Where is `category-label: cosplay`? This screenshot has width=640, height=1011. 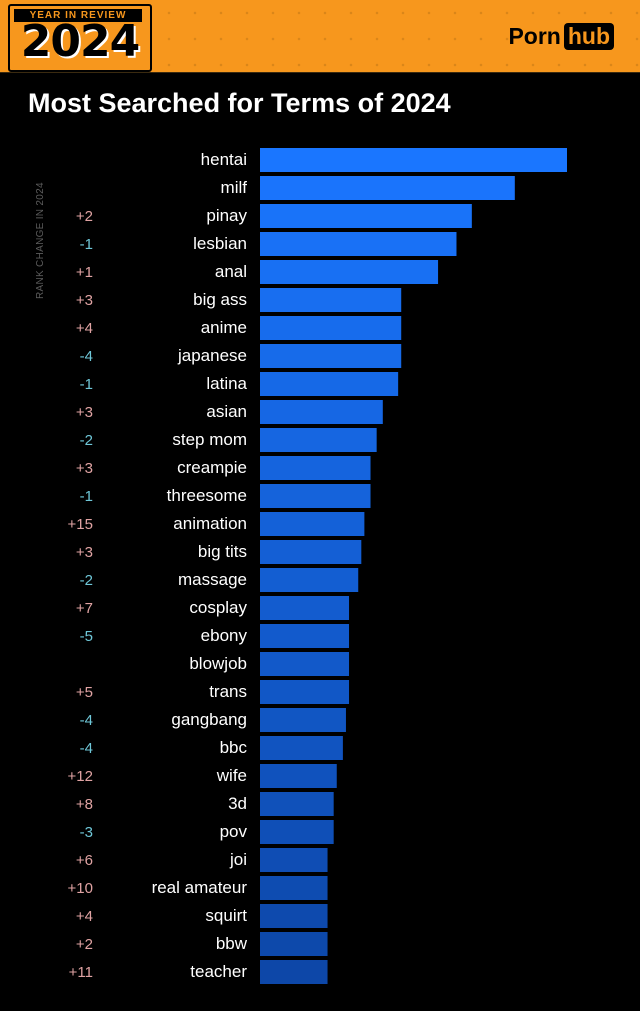 category-label: cosplay is located at coordinates (218, 607).